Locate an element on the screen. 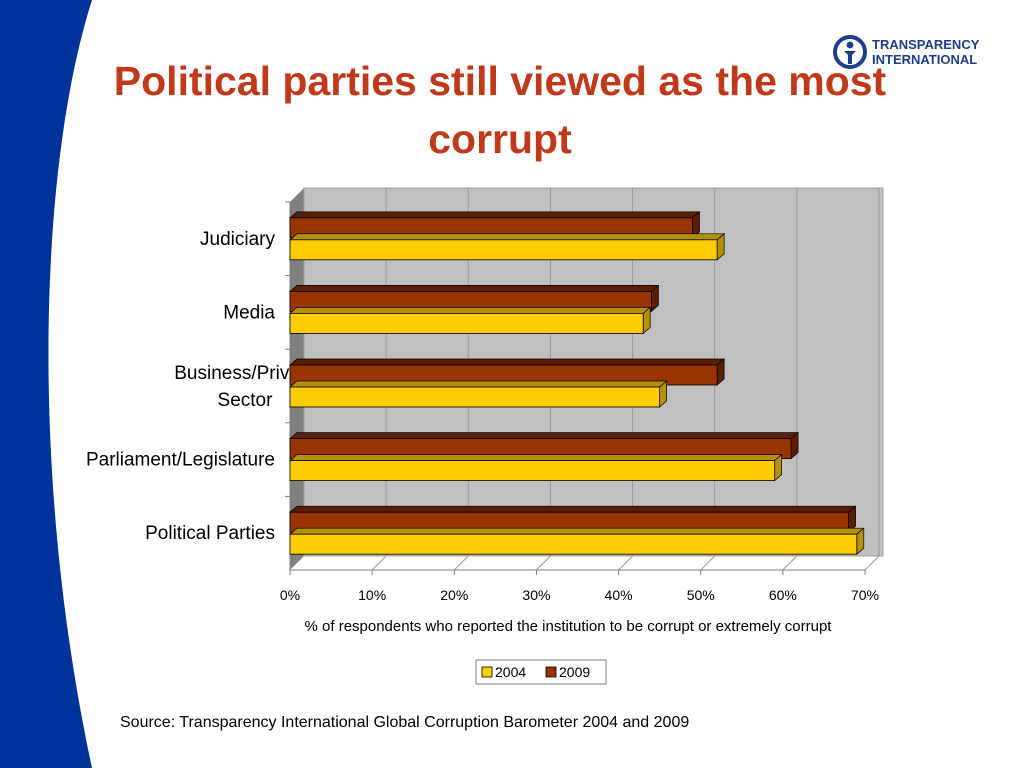  legend: 2004 2009 is located at coordinates (541, 672).